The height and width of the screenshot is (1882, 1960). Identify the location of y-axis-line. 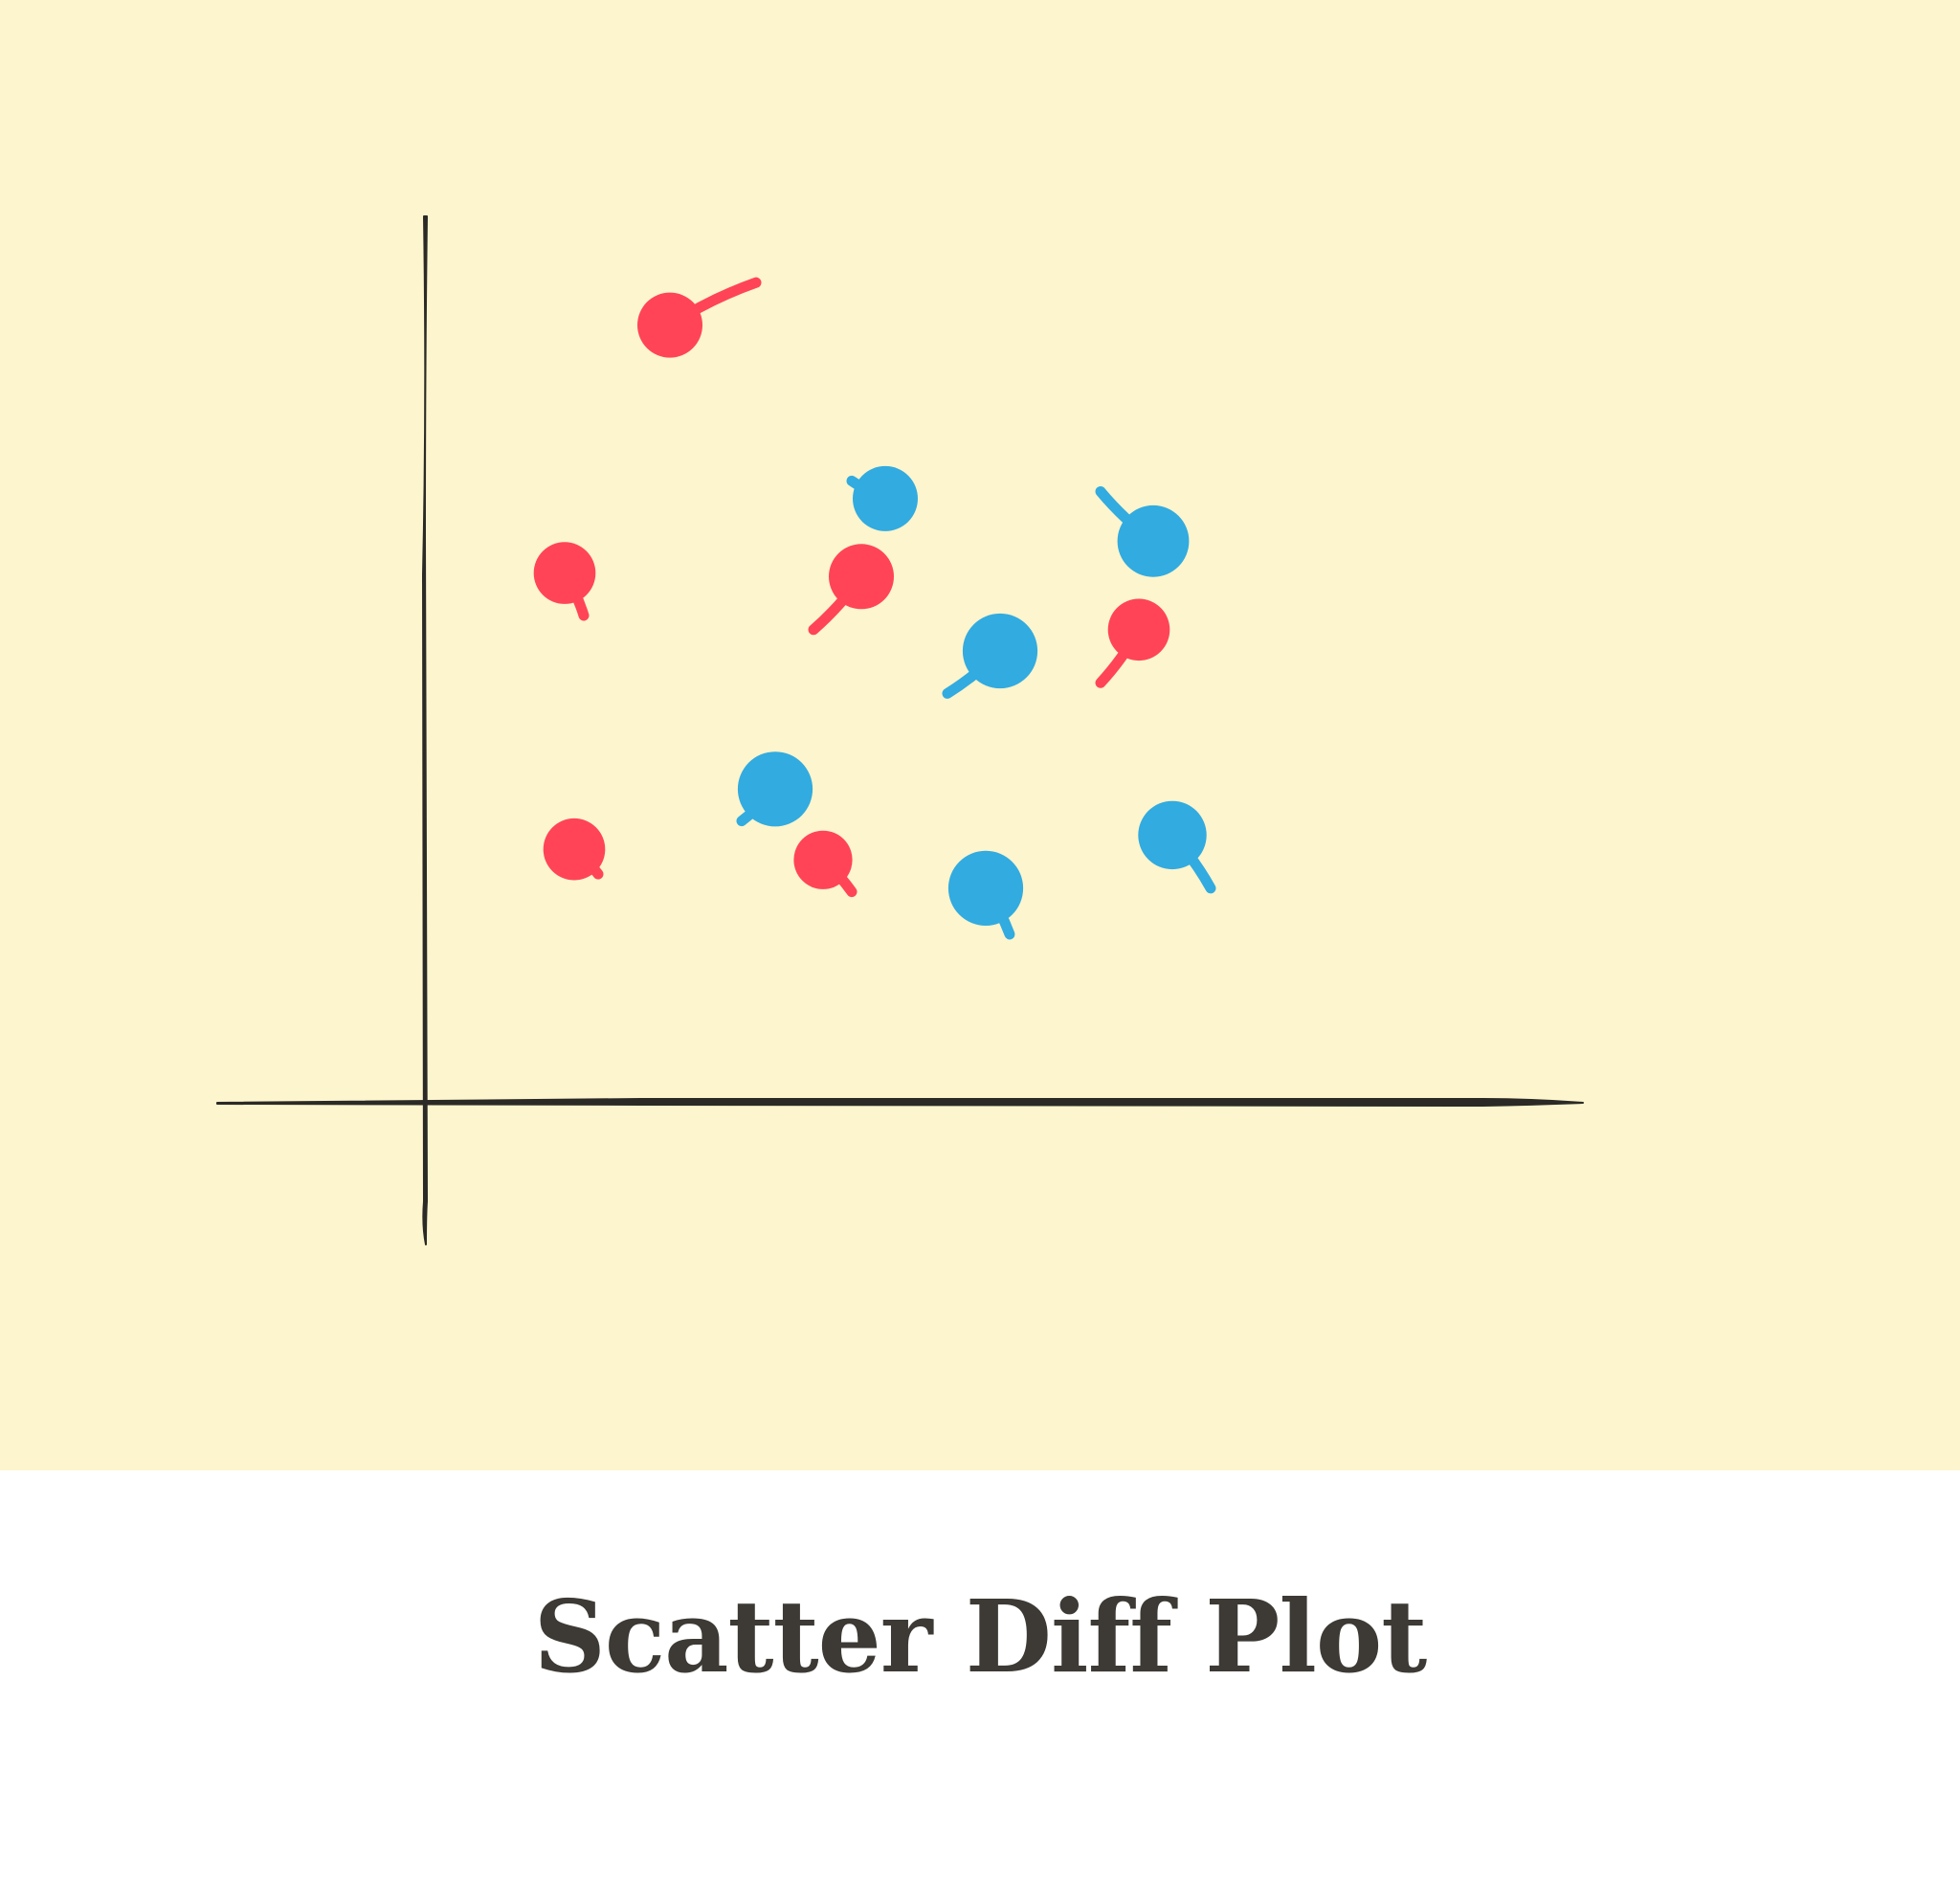
(425, 730).